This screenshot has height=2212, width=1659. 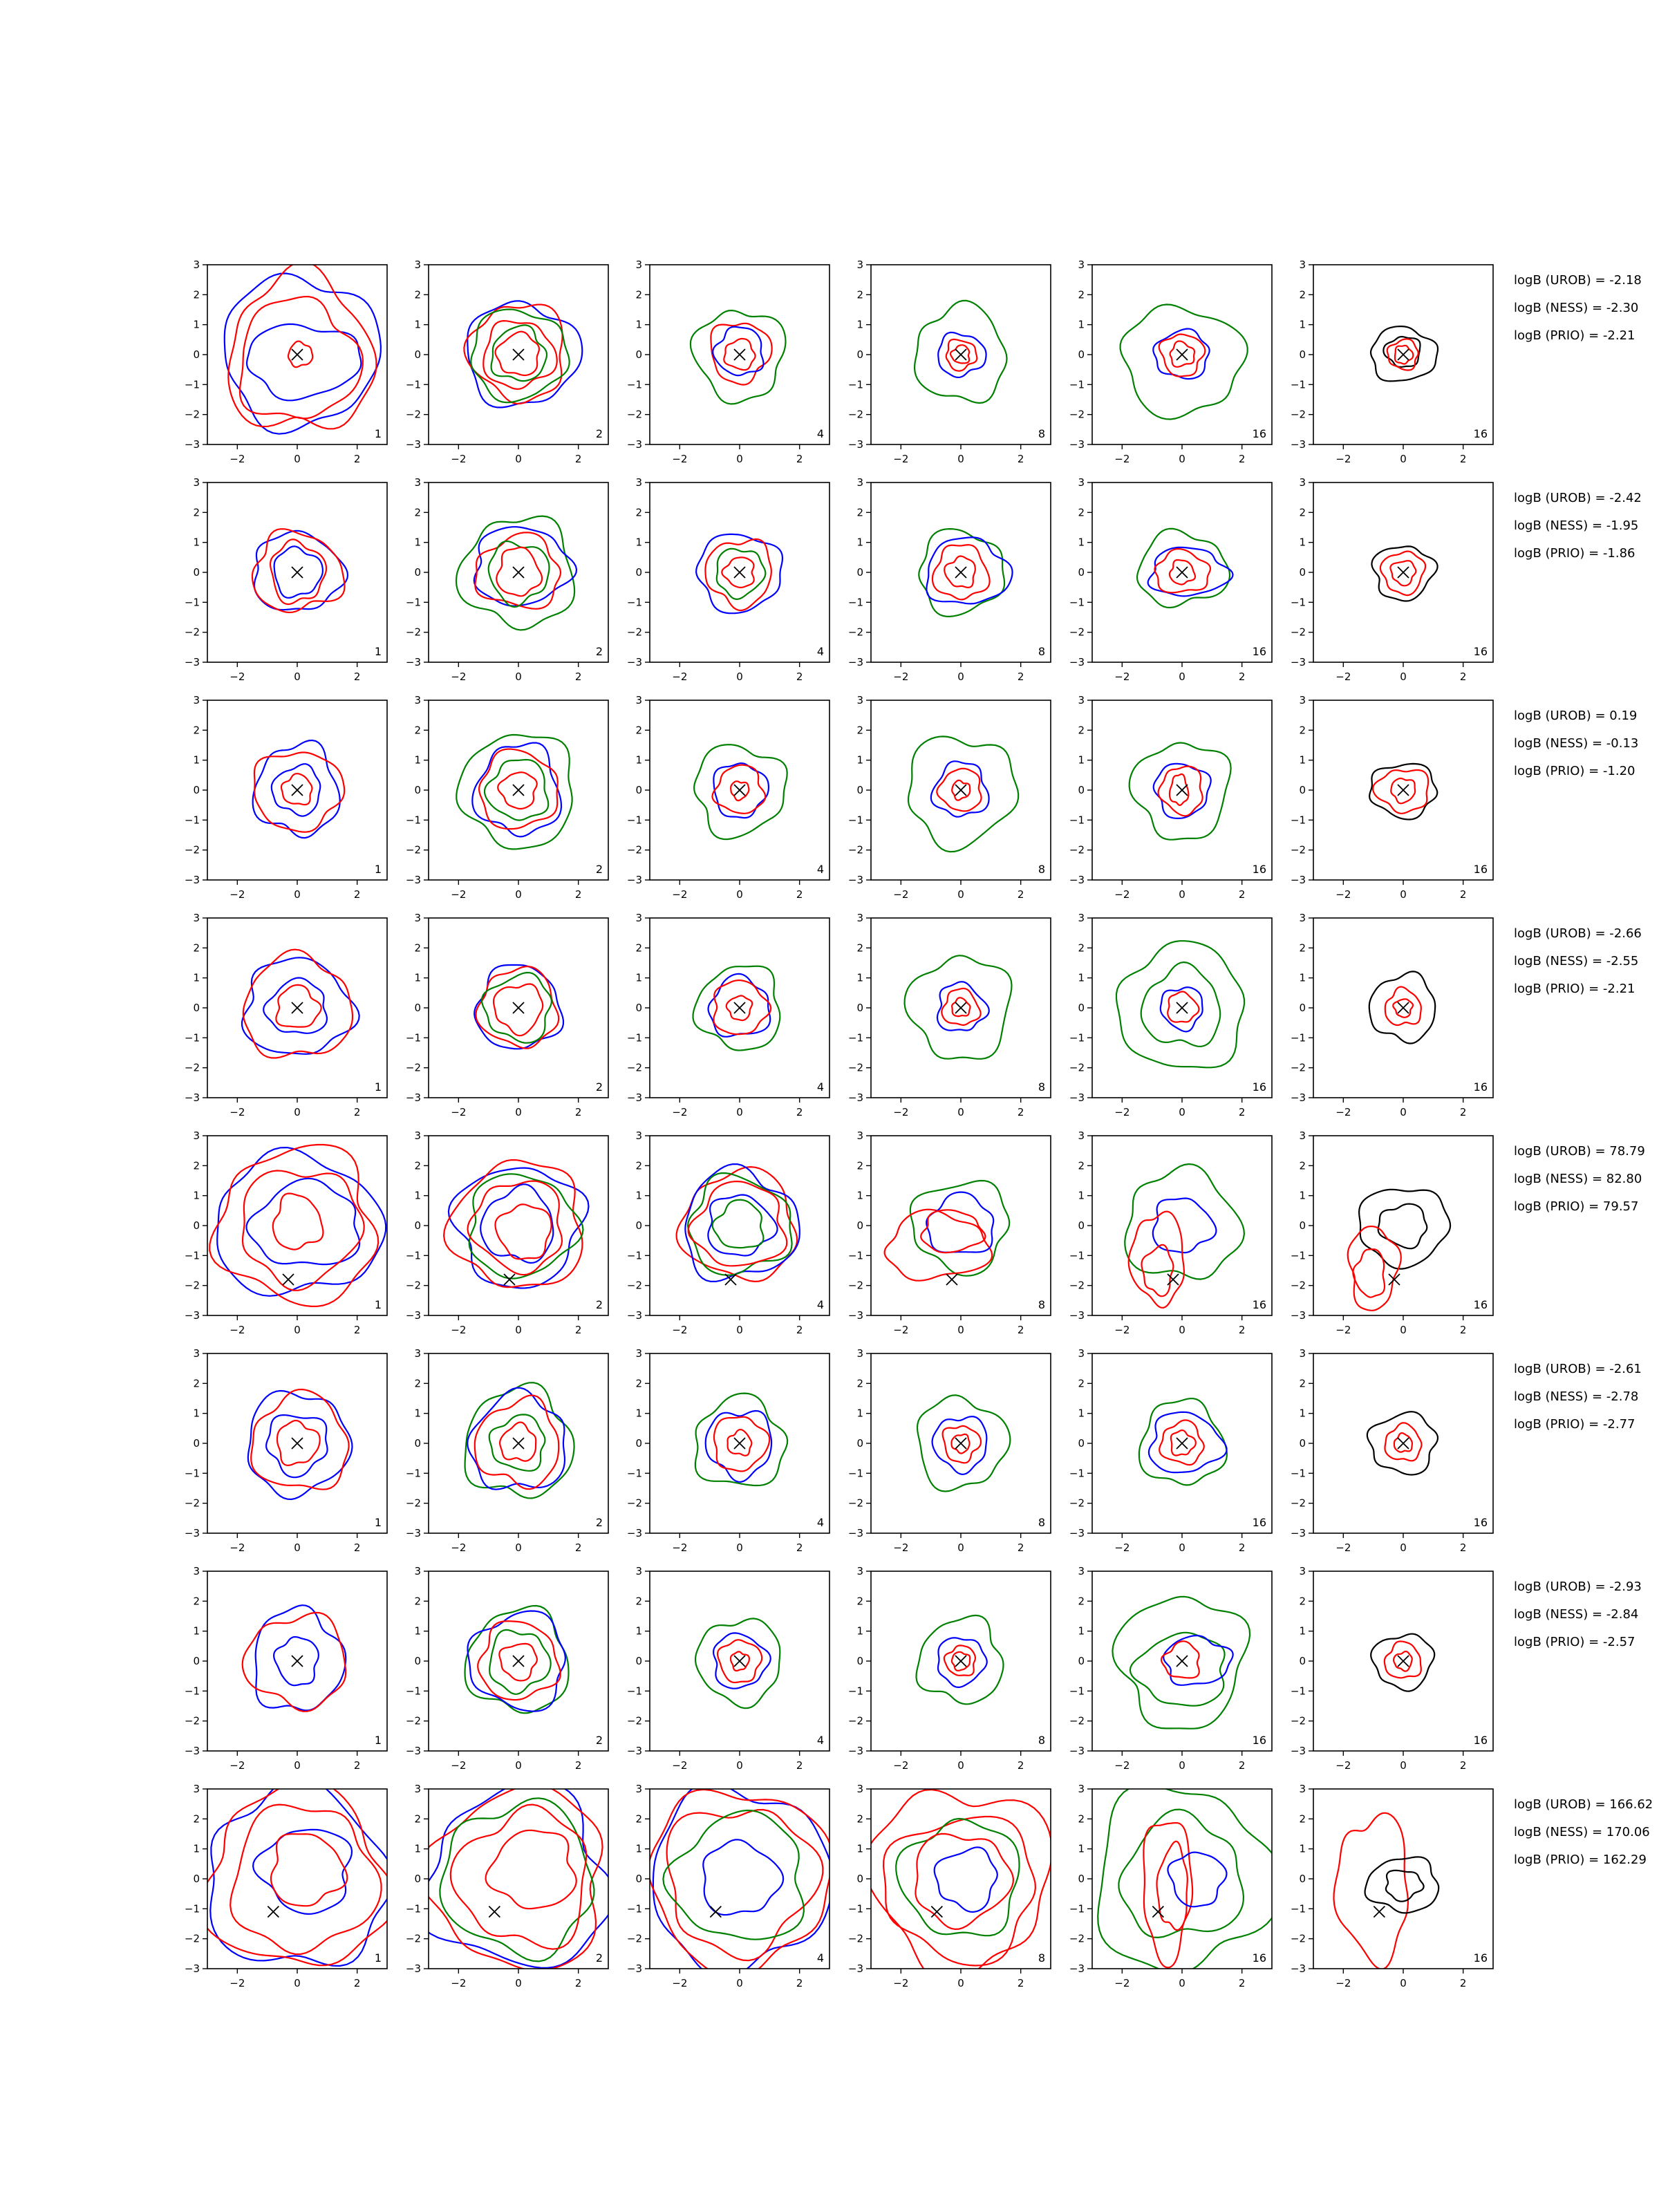 I want to click on logb-annotation: logB (NESS) = 170.06, so click(x=1582, y=1832).